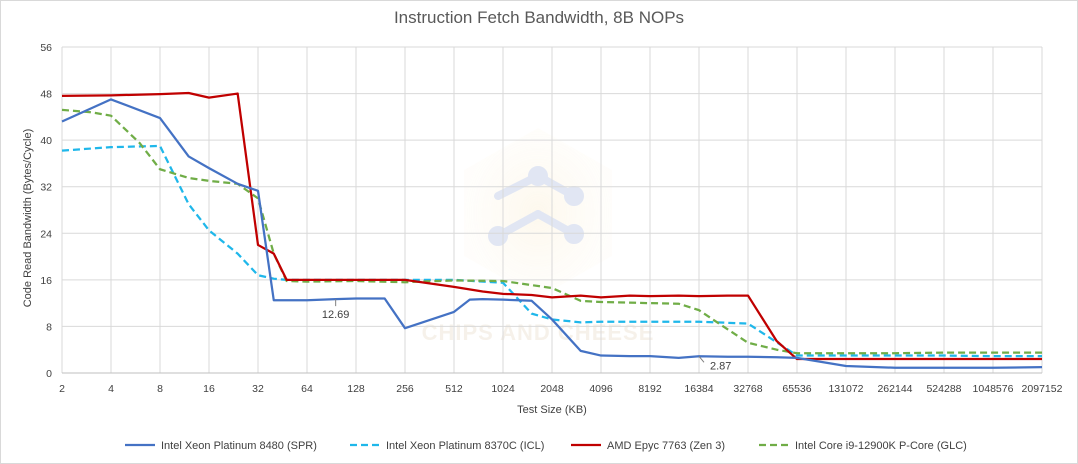 The width and height of the screenshot is (1078, 464). What do you see at coordinates (1042, 389) in the screenshot?
I see `x-tick-label: 2097152` at bounding box center [1042, 389].